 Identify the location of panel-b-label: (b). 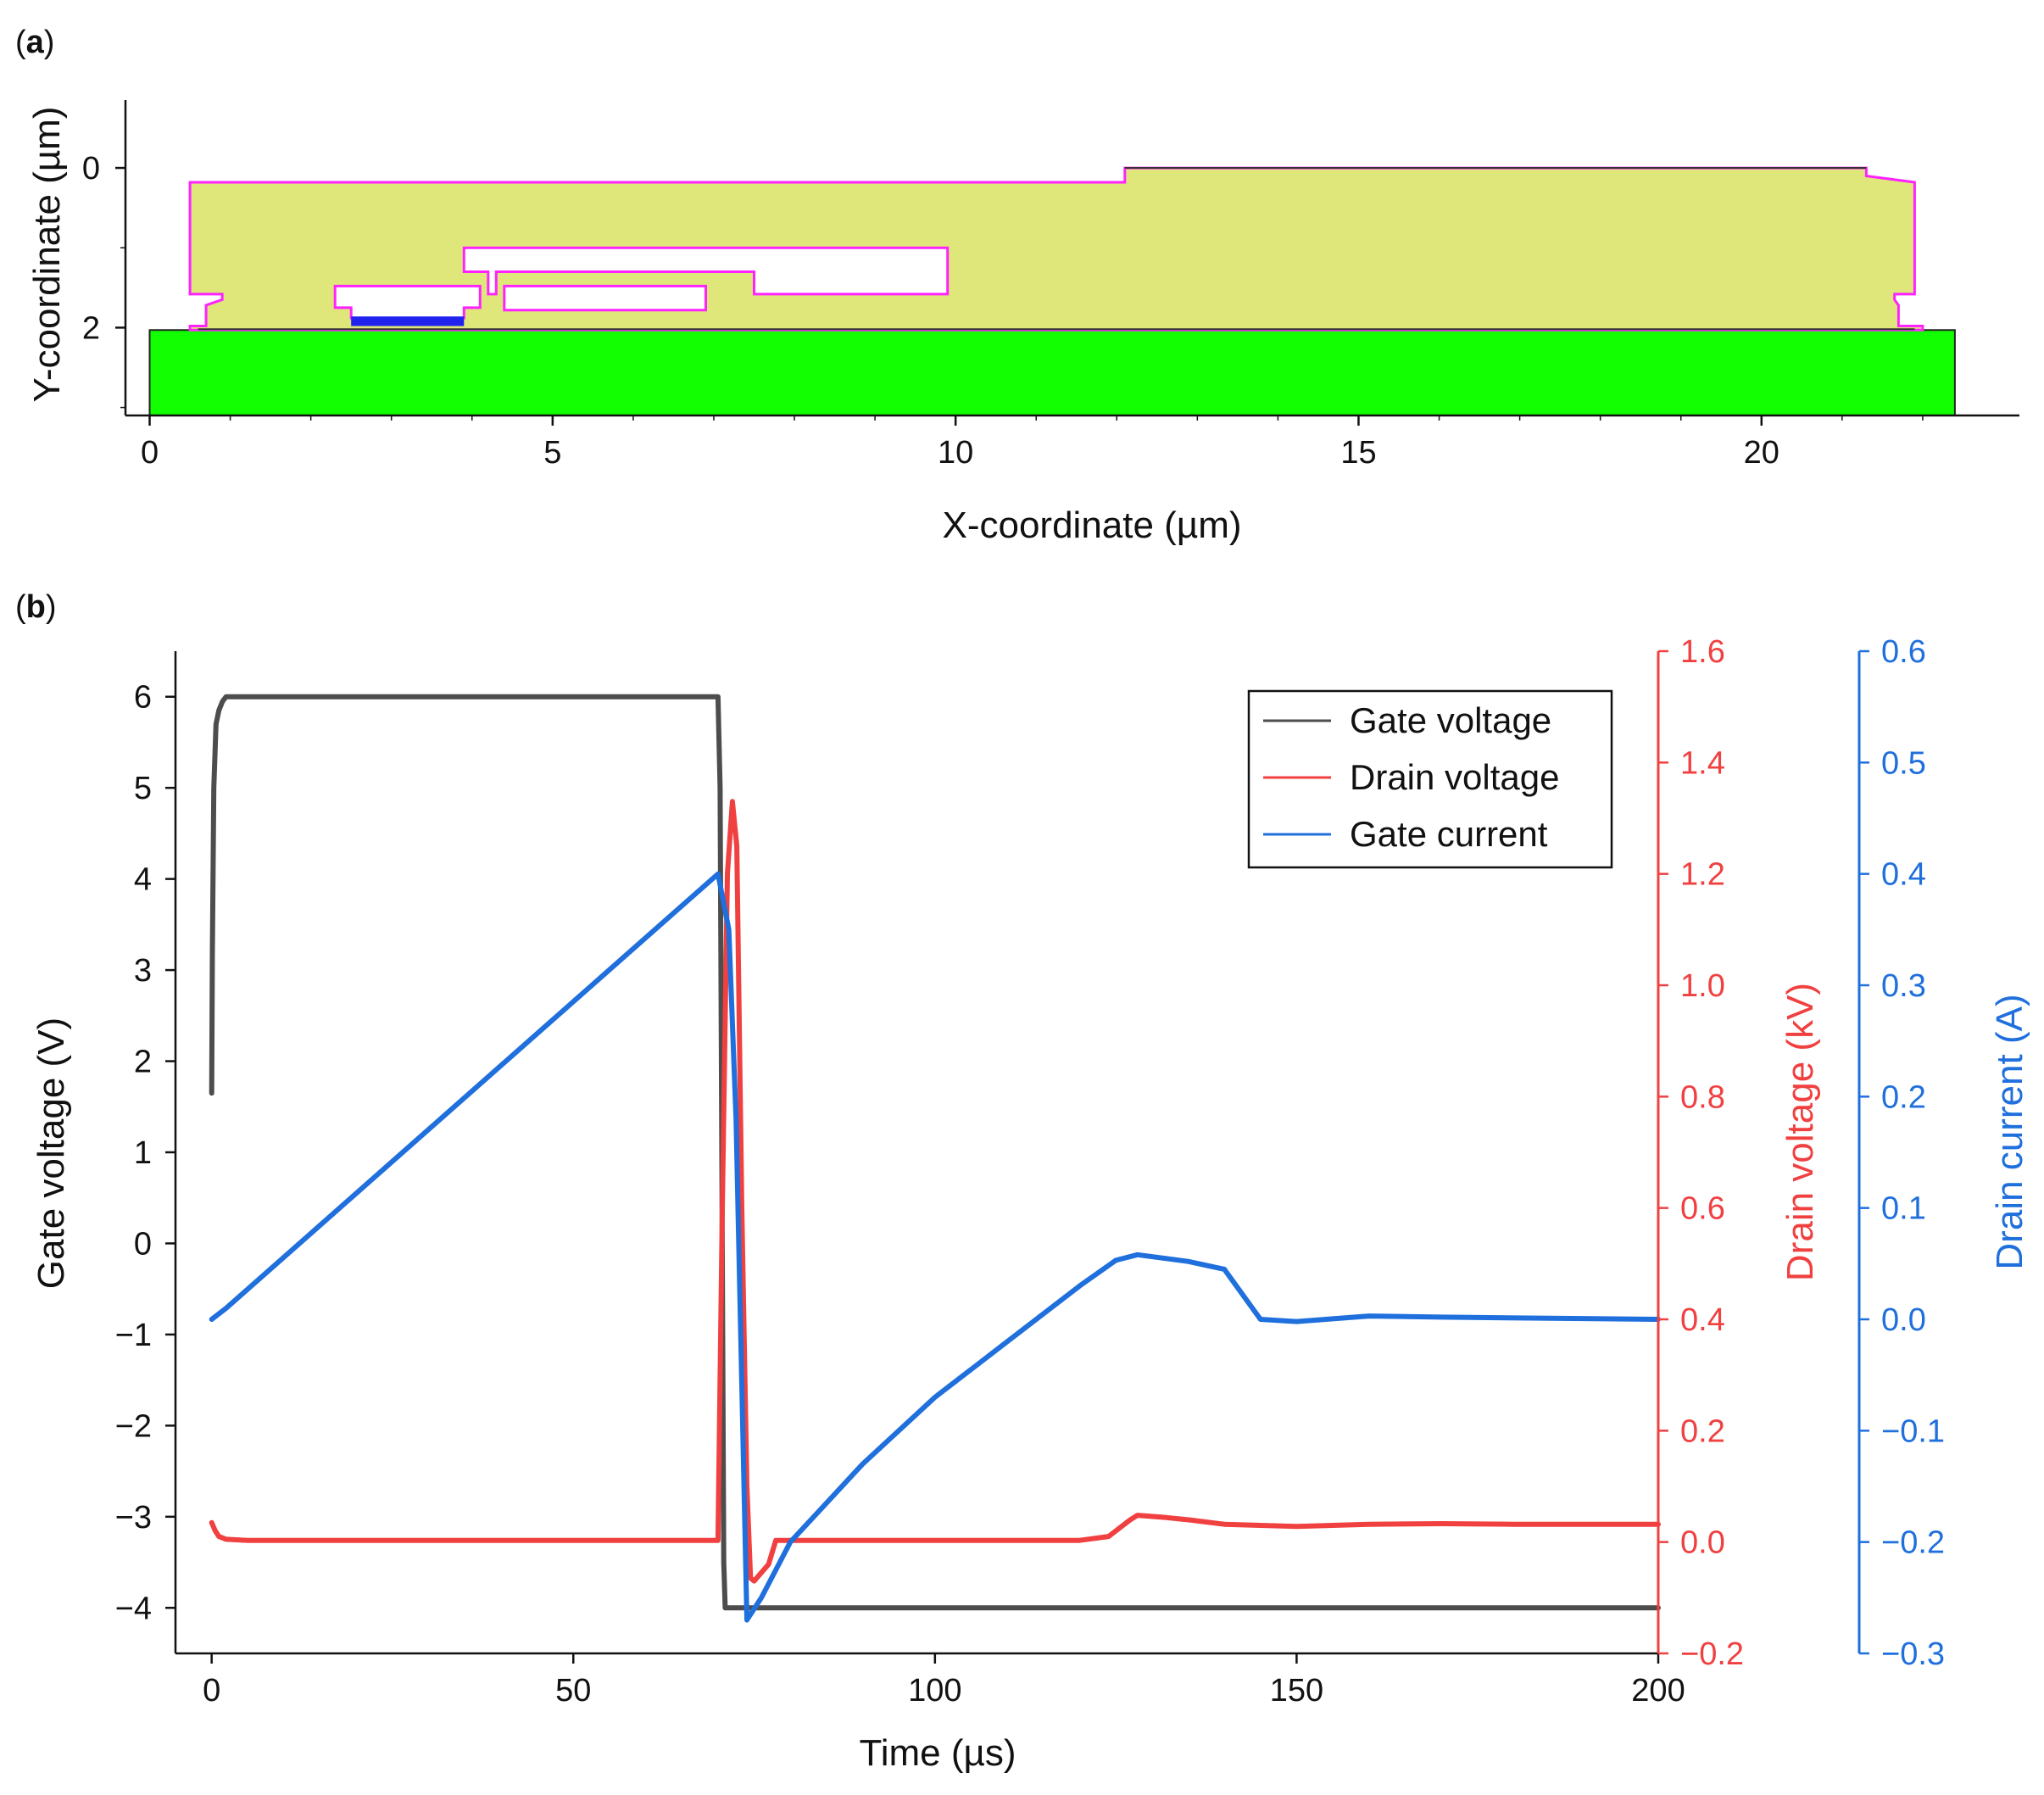
(36, 607).